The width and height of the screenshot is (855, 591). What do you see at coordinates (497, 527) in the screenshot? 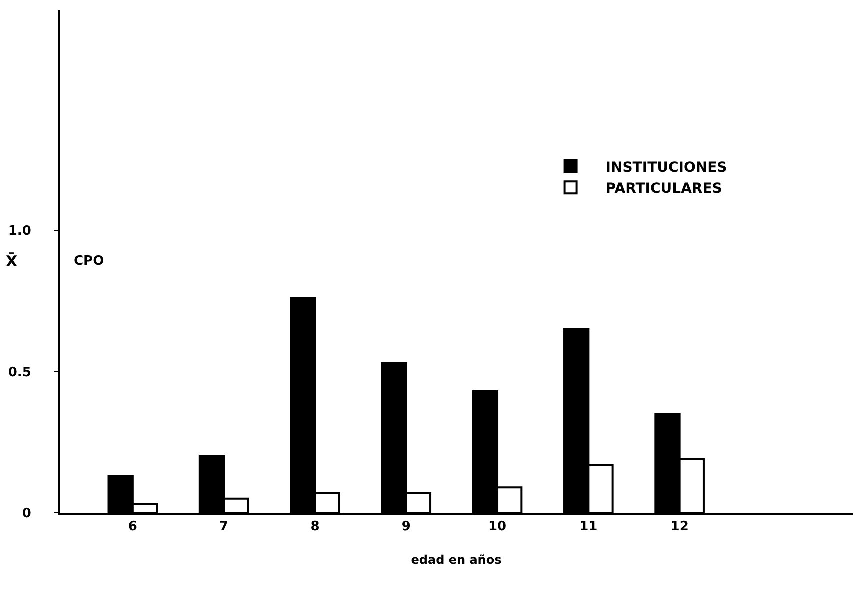
I see `x-tick-label: 10` at bounding box center [497, 527].